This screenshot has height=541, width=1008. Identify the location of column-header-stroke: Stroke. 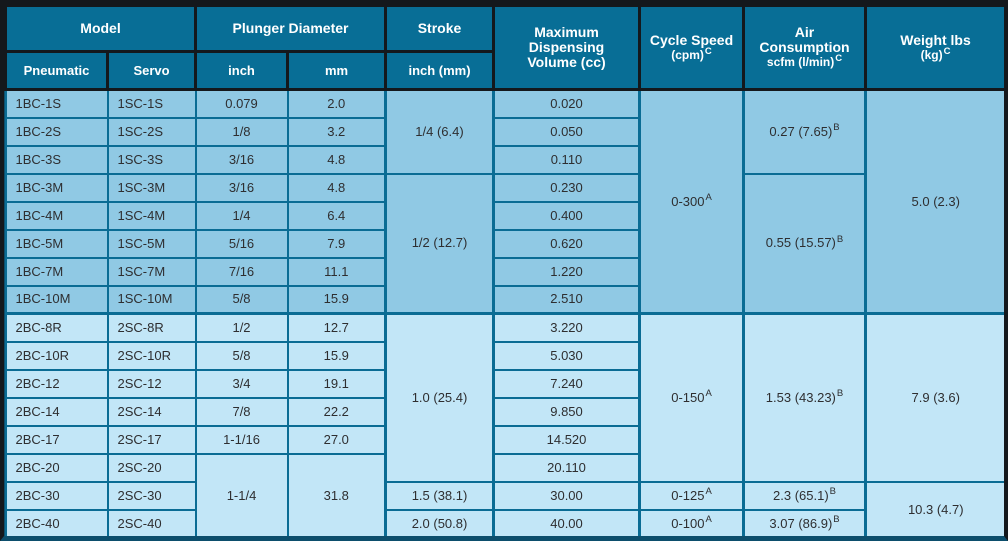
(440, 28).